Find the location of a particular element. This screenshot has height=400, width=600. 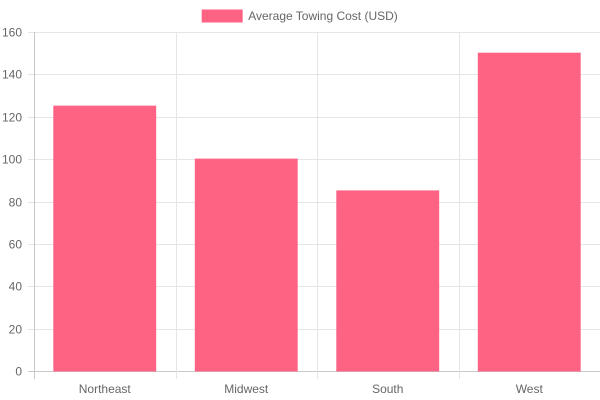

y-tick-label: 40 is located at coordinates (16, 287).